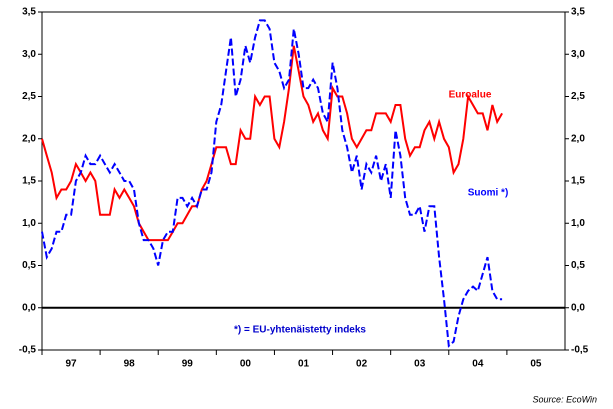  What do you see at coordinates (580, 350) in the screenshot?
I see `y2-tick-label: -0,5` at bounding box center [580, 350].